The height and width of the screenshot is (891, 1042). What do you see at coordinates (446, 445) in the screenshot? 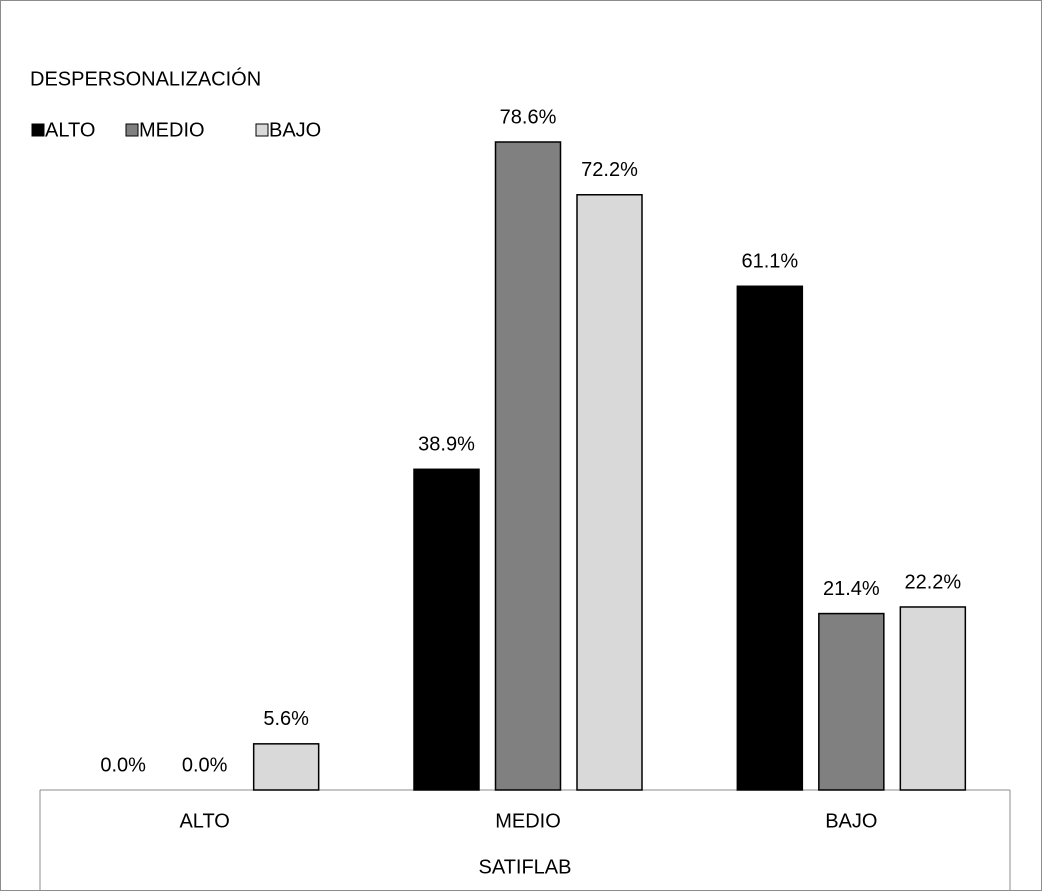
I see `data-label: 38.9%` at bounding box center [446, 445].